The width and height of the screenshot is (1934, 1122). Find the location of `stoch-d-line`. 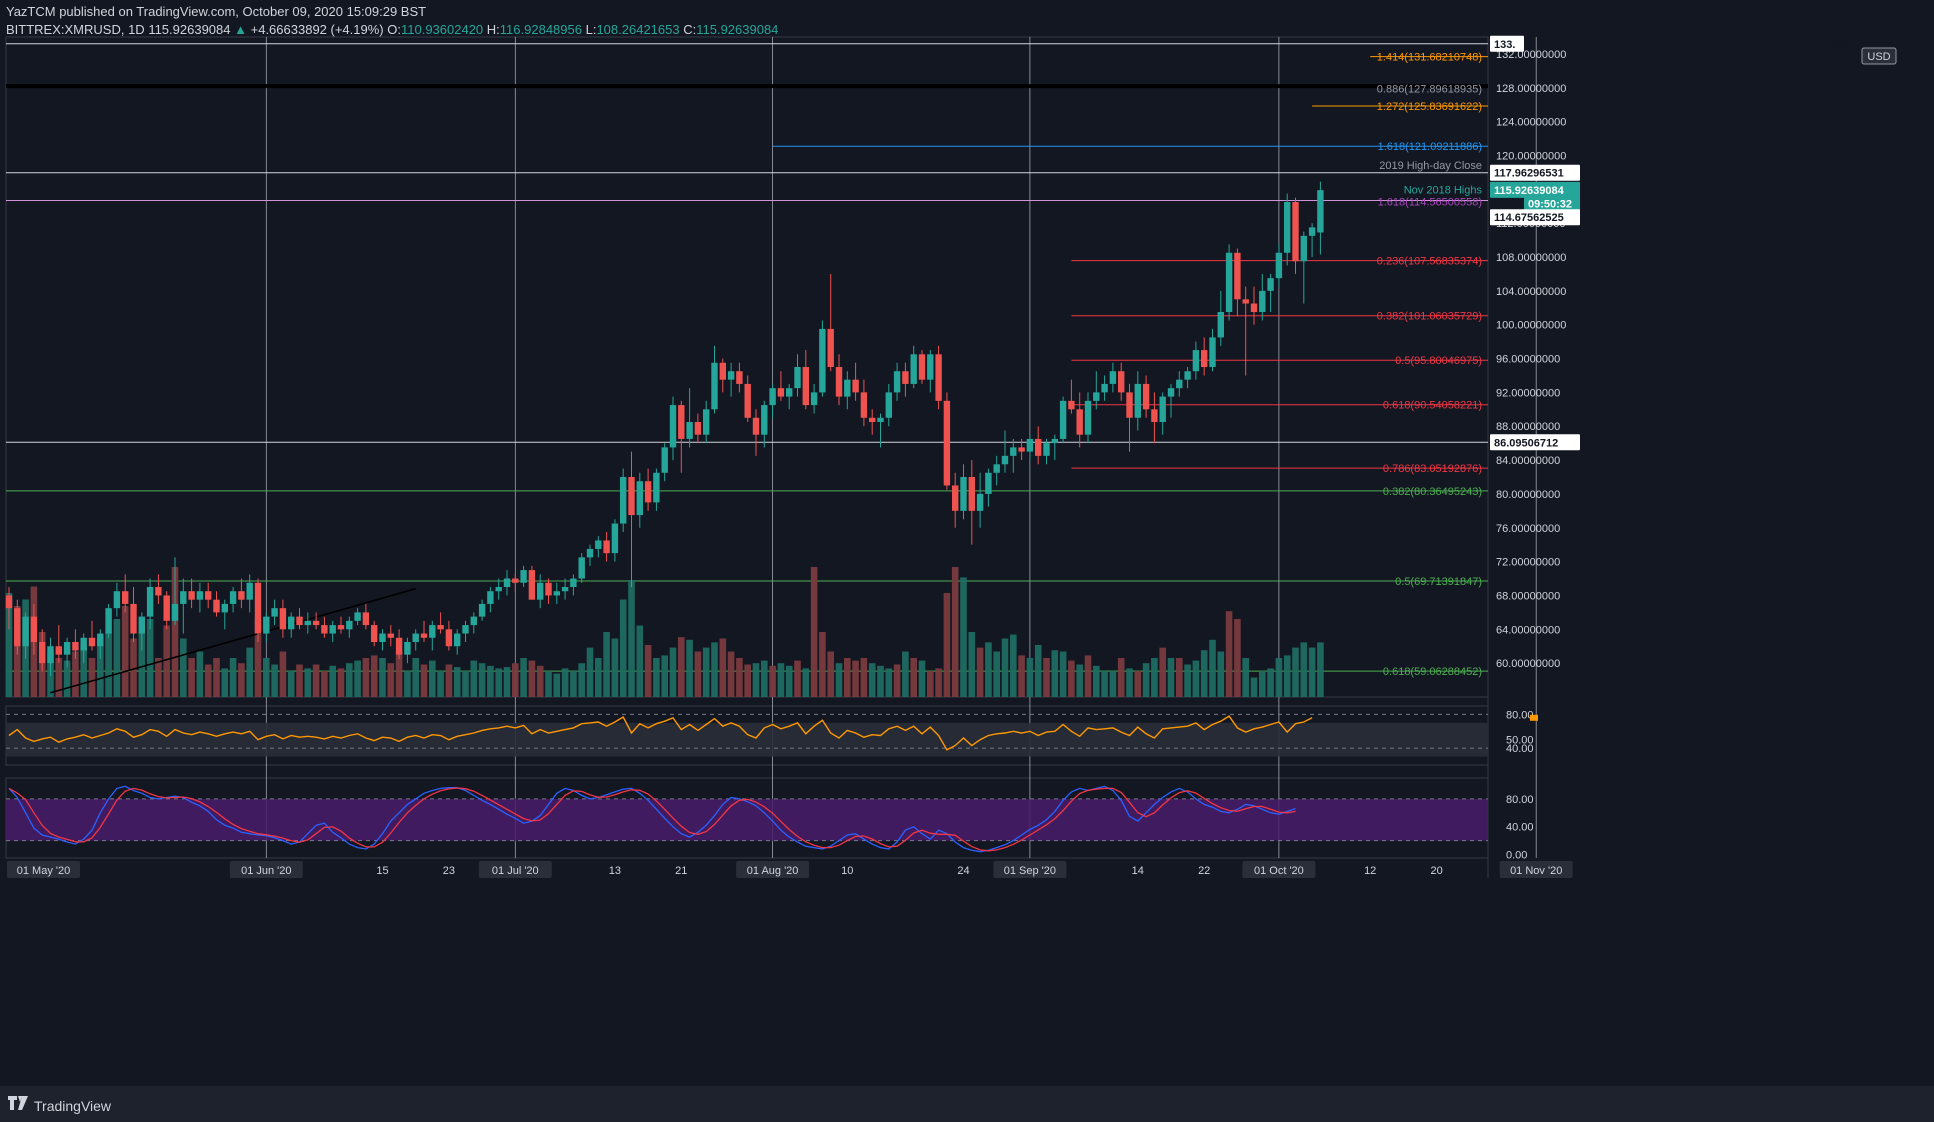

stoch-d-line is located at coordinates (652, 819).